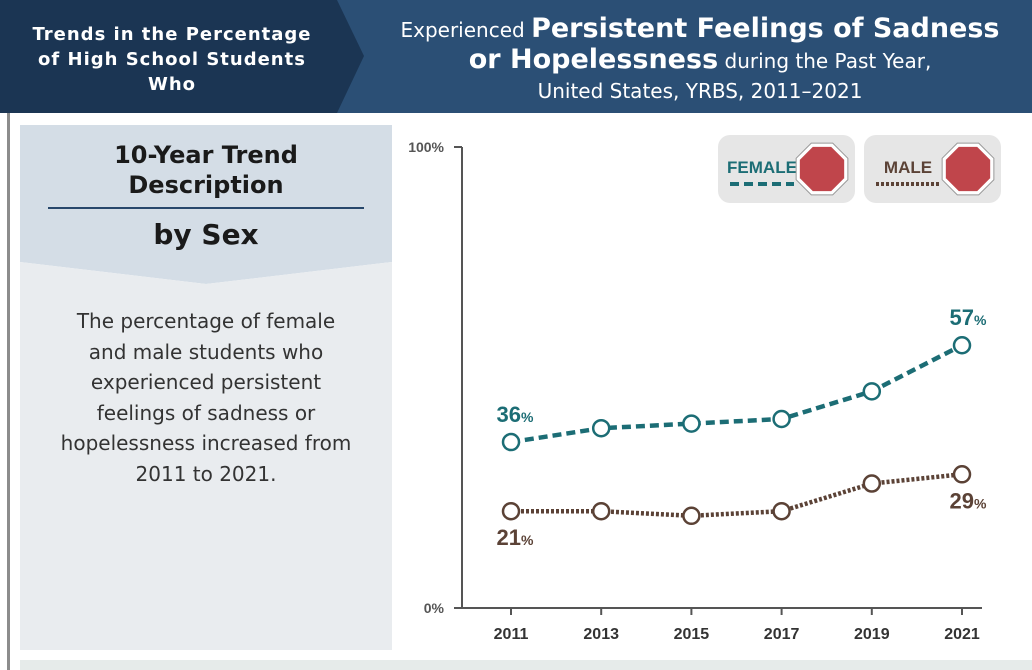 The height and width of the screenshot is (670, 1032). What do you see at coordinates (206, 208) in the screenshot?
I see `rule` at bounding box center [206, 208].